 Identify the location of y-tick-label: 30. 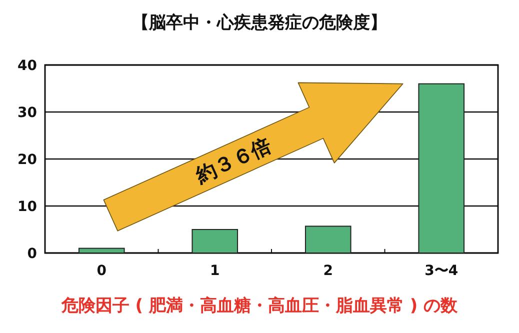
(28, 112).